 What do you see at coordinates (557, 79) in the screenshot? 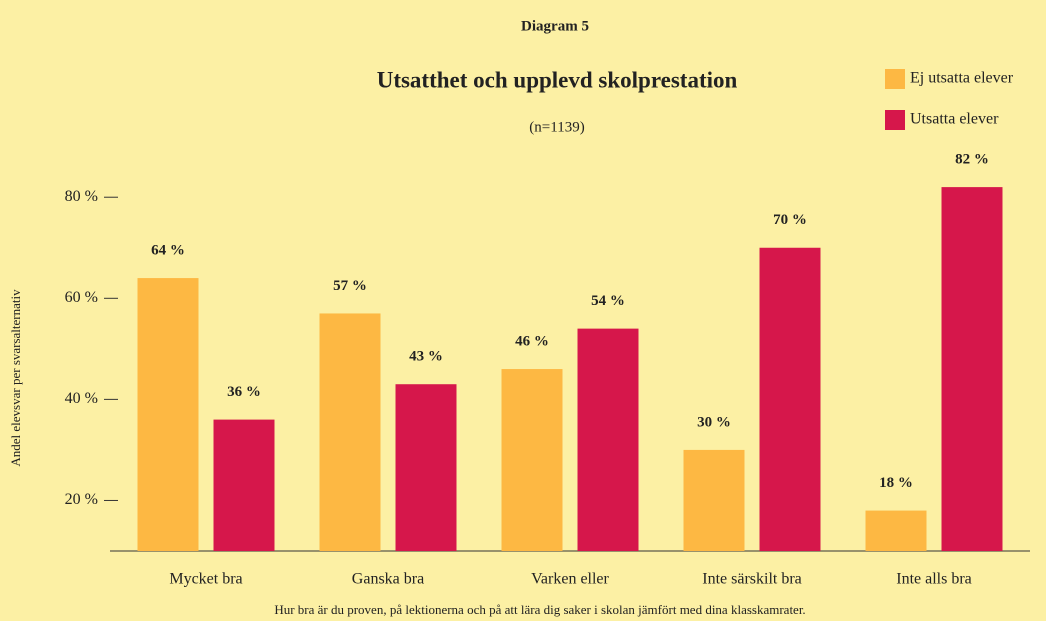
I see `chart-title: Utsatthet och upplevd skolprestation` at bounding box center [557, 79].